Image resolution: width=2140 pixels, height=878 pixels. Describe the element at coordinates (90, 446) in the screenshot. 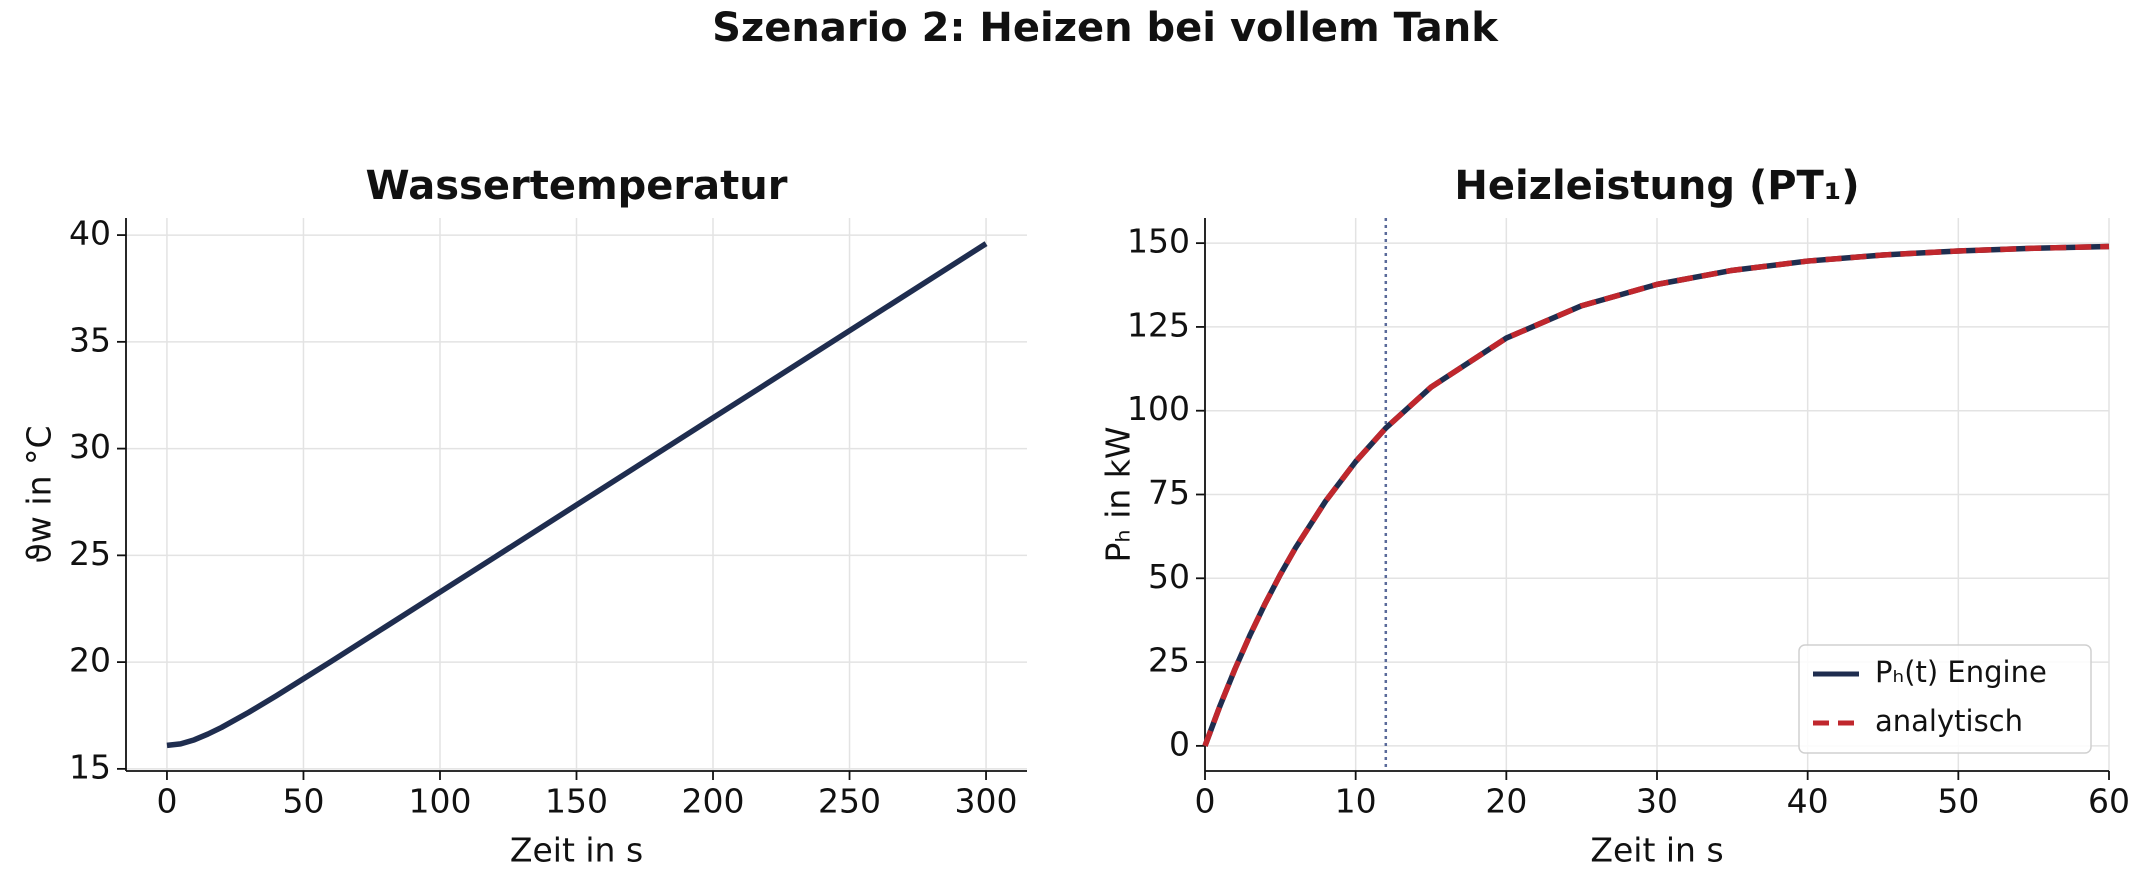

I see `y-tick-label: 30` at that location.